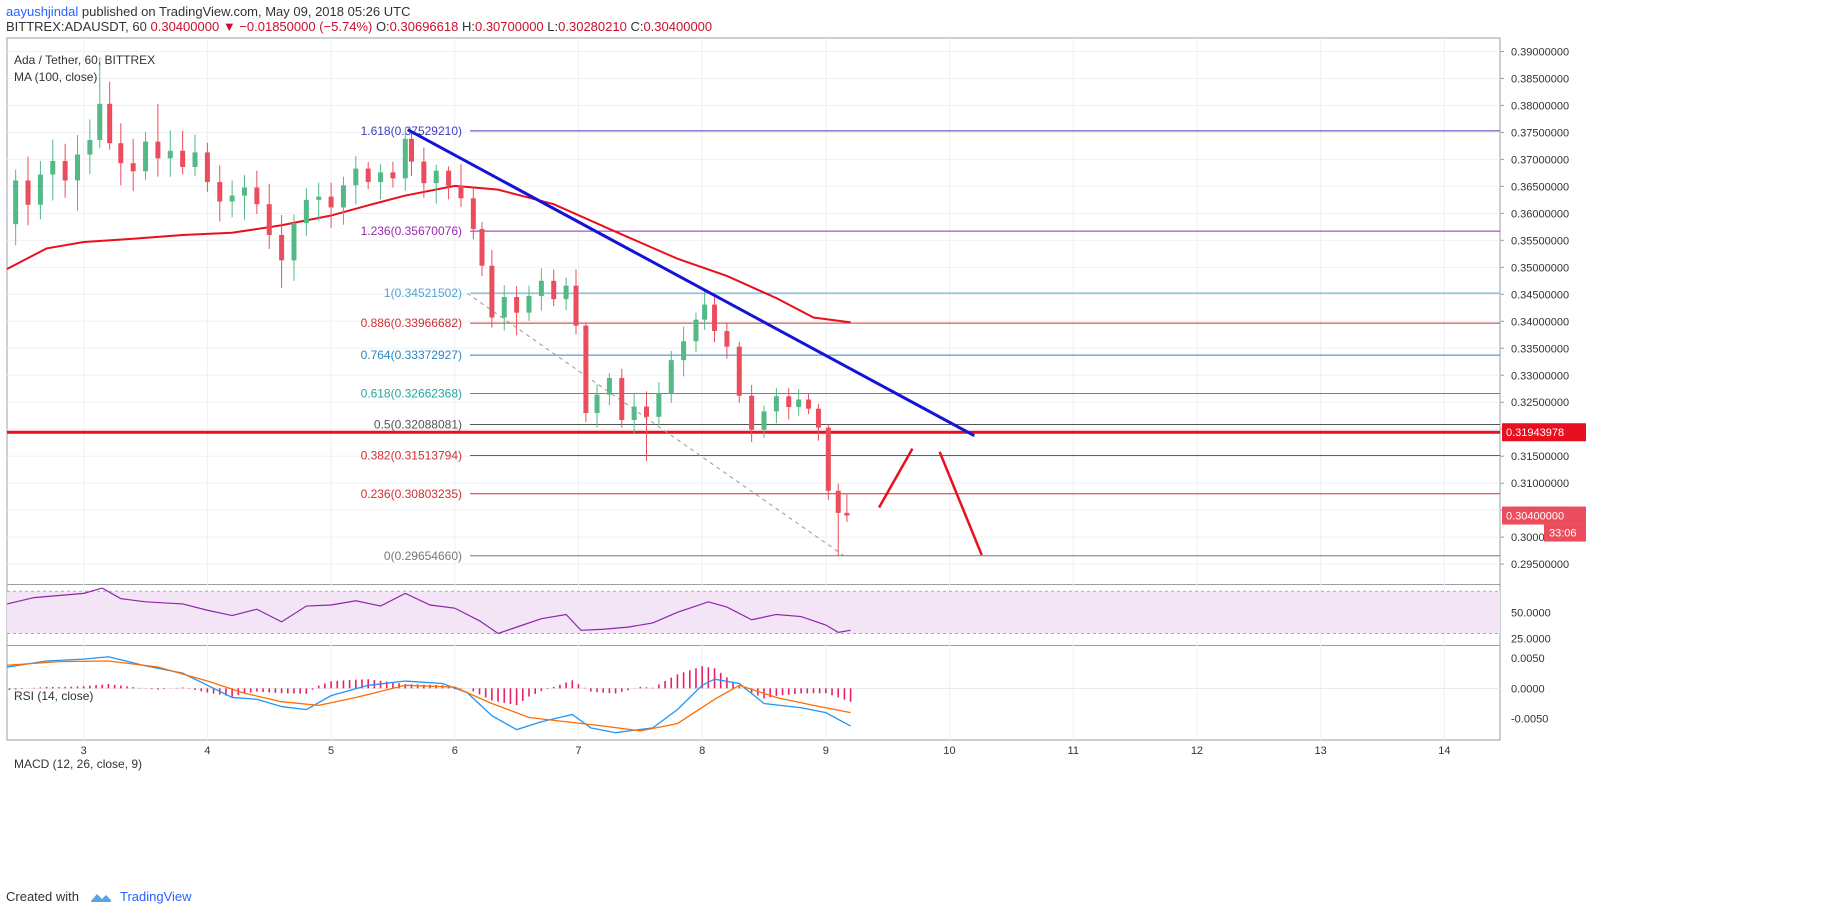  Describe the element at coordinates (229, 26) in the screenshot. I see `down-triangle-icon: ▼` at that location.